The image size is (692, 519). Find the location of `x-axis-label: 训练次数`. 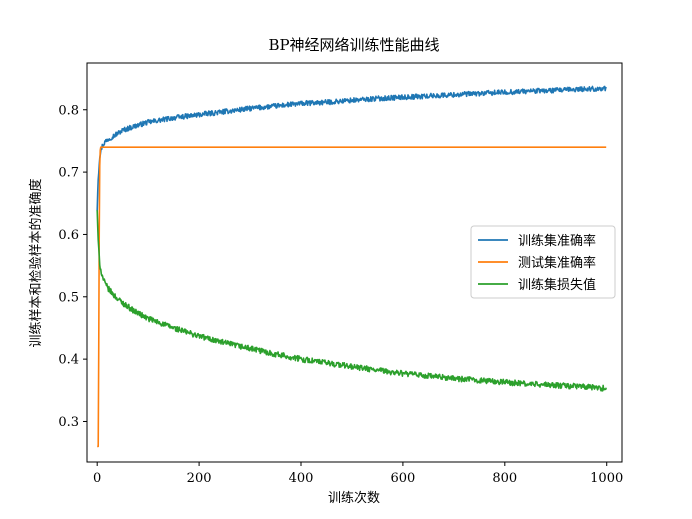

x-axis-label: 训练次数 is located at coordinates (354, 498).